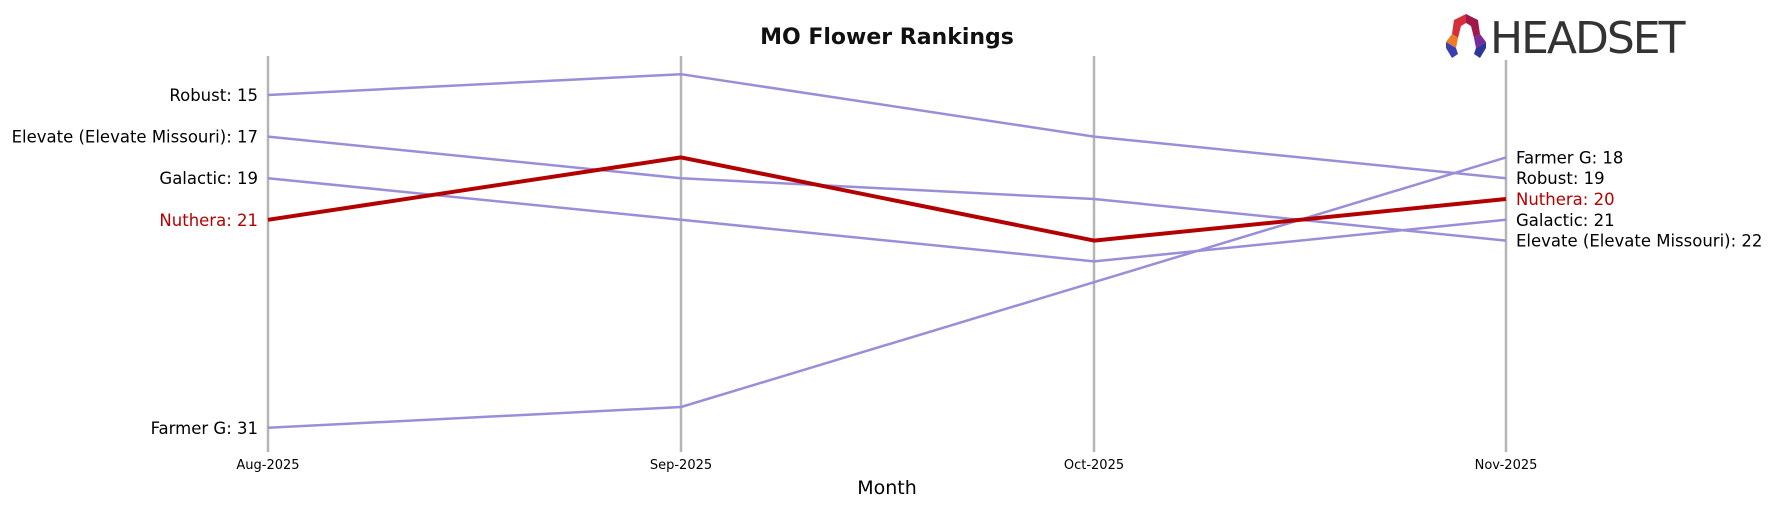 The image size is (1774, 507). What do you see at coordinates (213, 95) in the screenshot?
I see `left-label: Robust: 15` at bounding box center [213, 95].